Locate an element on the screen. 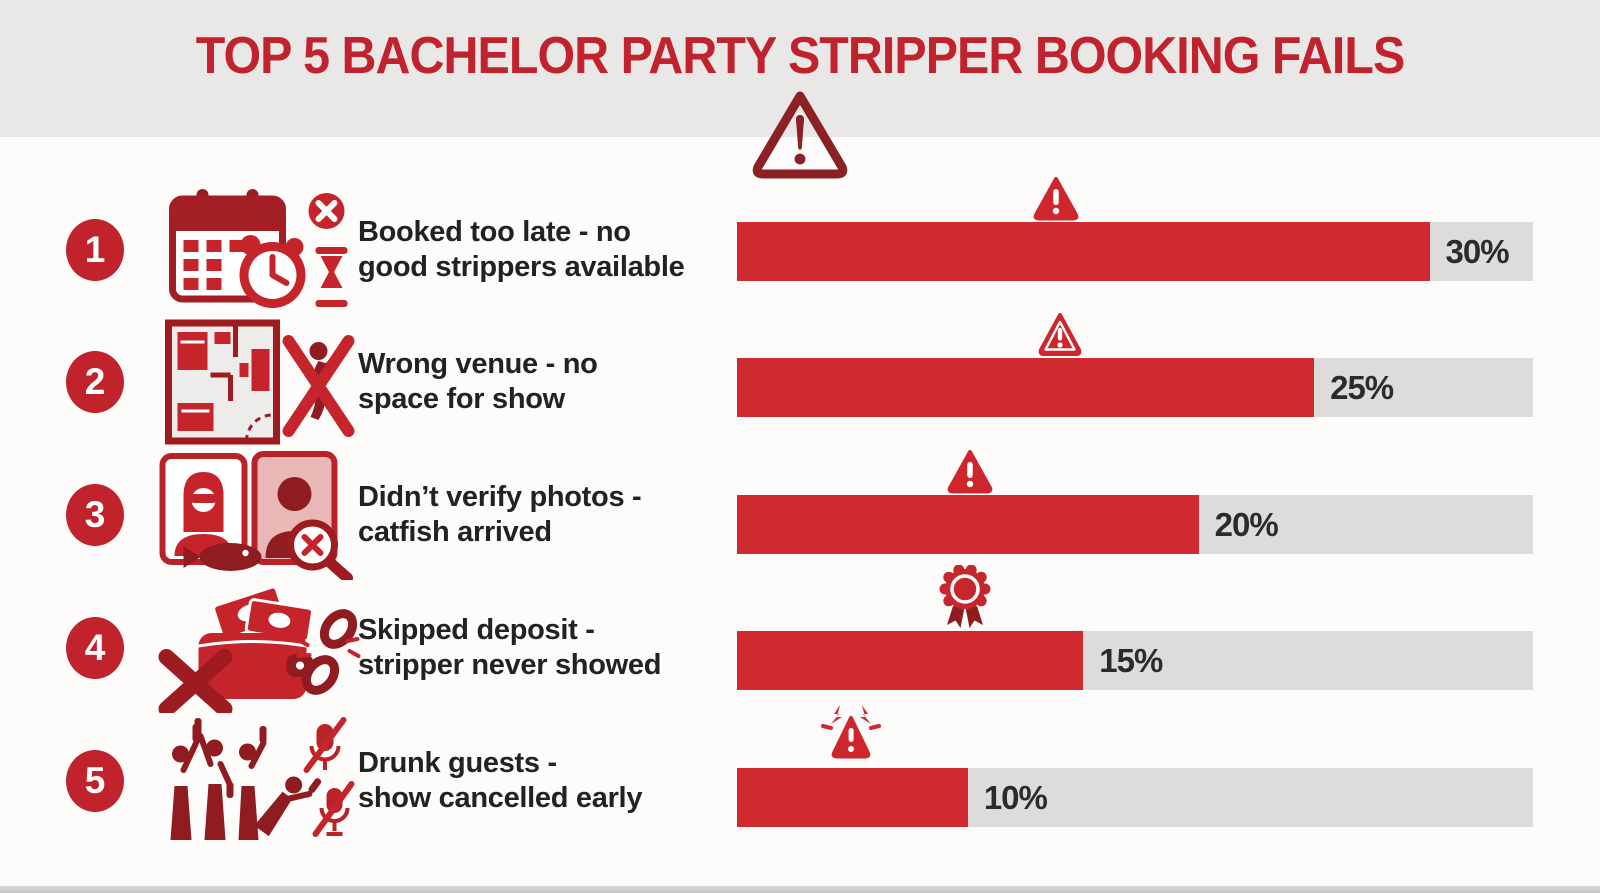 Image resolution: width=1600 pixels, height=893 pixels. row-1: 1 Booked too late is located at coordinates (395, 250).